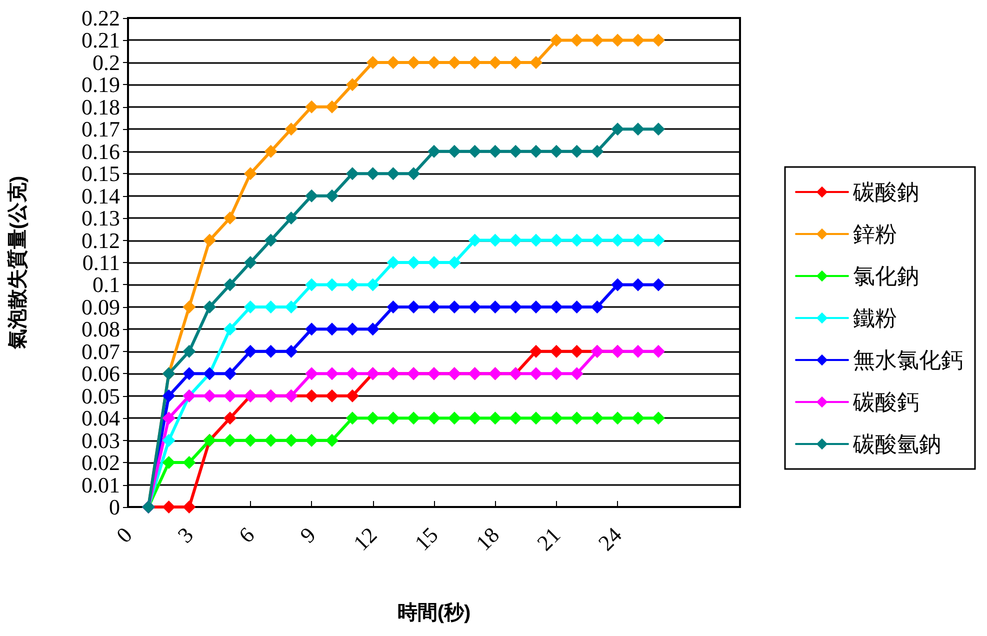 The image size is (987, 636). Describe the element at coordinates (886, 276) in the screenshot. I see `legend-label: 氯化鈉` at that location.